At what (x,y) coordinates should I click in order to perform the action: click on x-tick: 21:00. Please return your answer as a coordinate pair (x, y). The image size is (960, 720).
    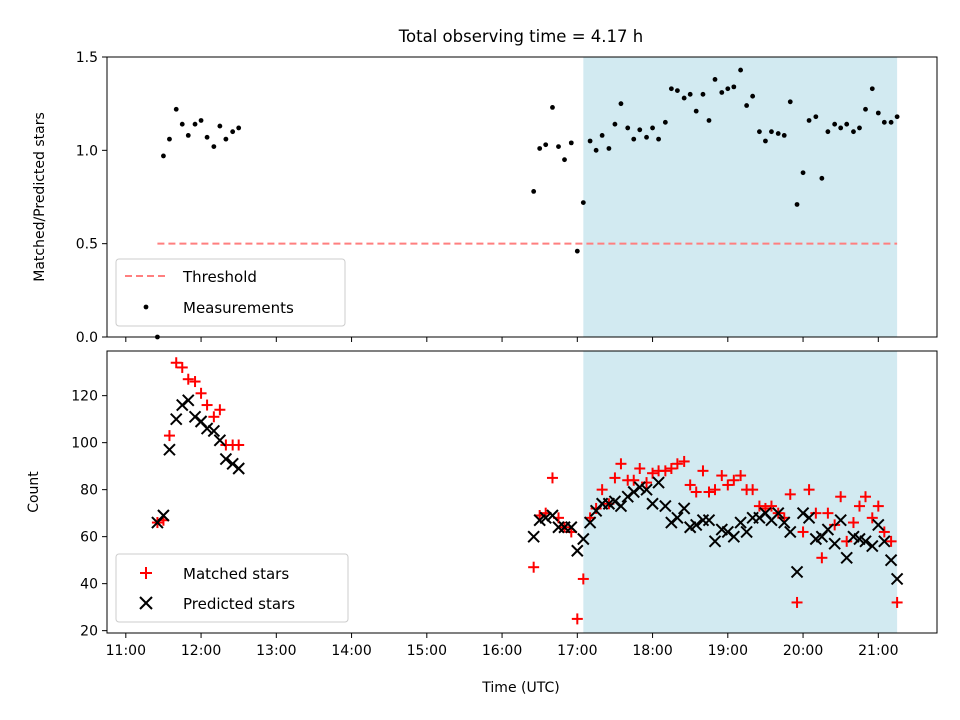
    Looking at the image, I should click on (878, 646).